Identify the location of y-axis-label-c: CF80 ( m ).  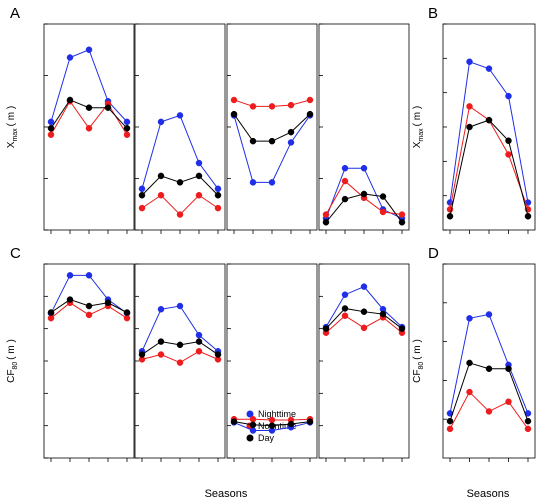
(12, 361).